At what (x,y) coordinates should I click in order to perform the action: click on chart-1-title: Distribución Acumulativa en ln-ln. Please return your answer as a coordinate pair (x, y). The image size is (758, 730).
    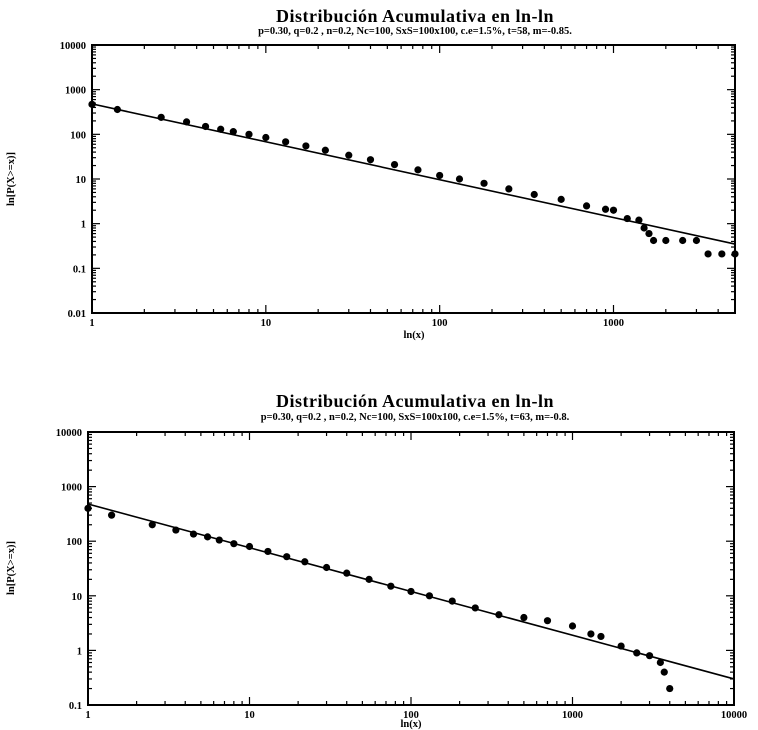
    Looking at the image, I should click on (415, 16).